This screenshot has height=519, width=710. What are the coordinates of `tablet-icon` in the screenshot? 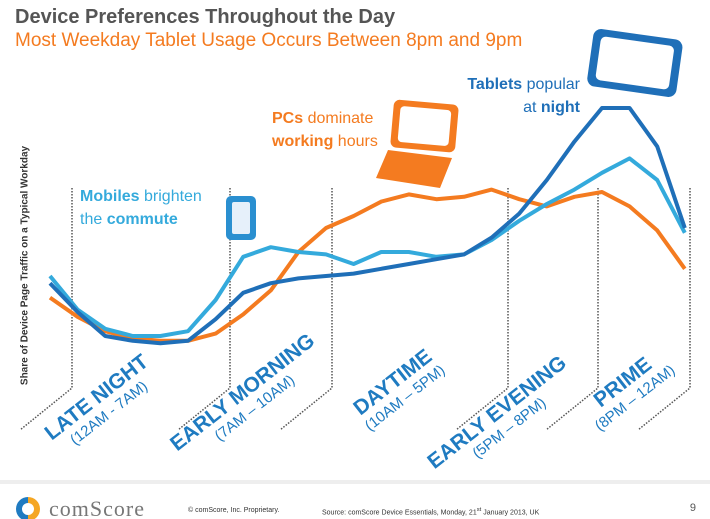 It's located at (635, 63).